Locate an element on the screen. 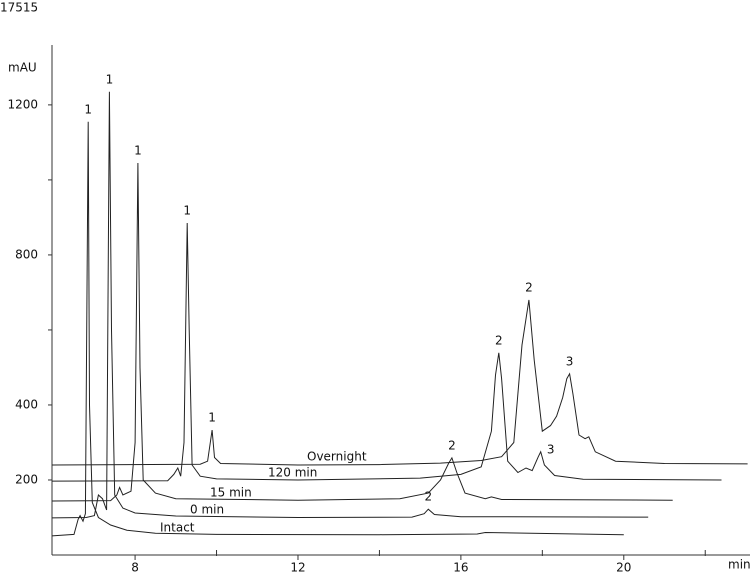 This screenshot has width=750, height=572. x-tick-label: 12 is located at coordinates (297, 566).